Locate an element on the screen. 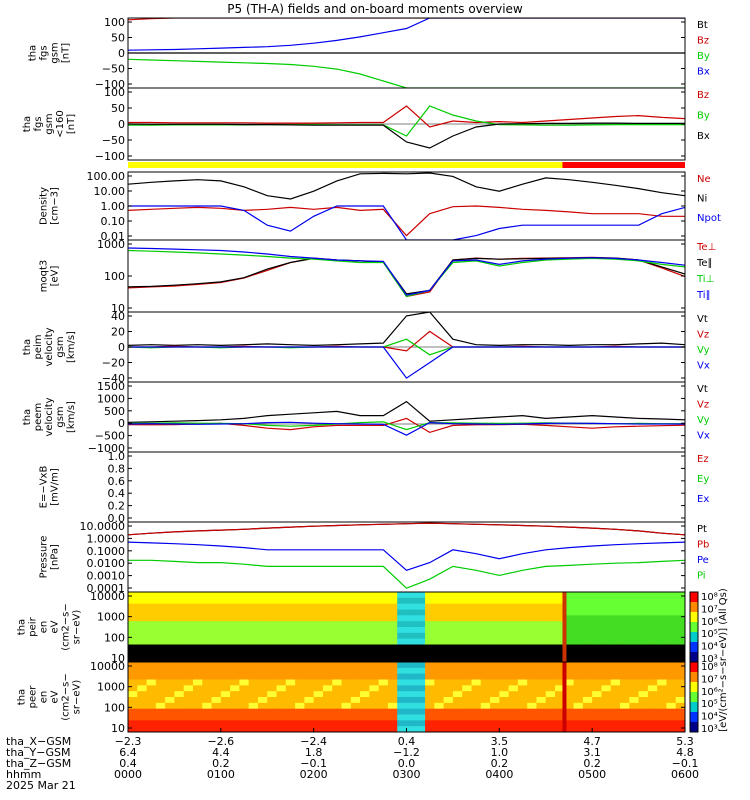 The height and width of the screenshot is (800, 750). colorbar-tick: 10⁴ is located at coordinates (709, 647).